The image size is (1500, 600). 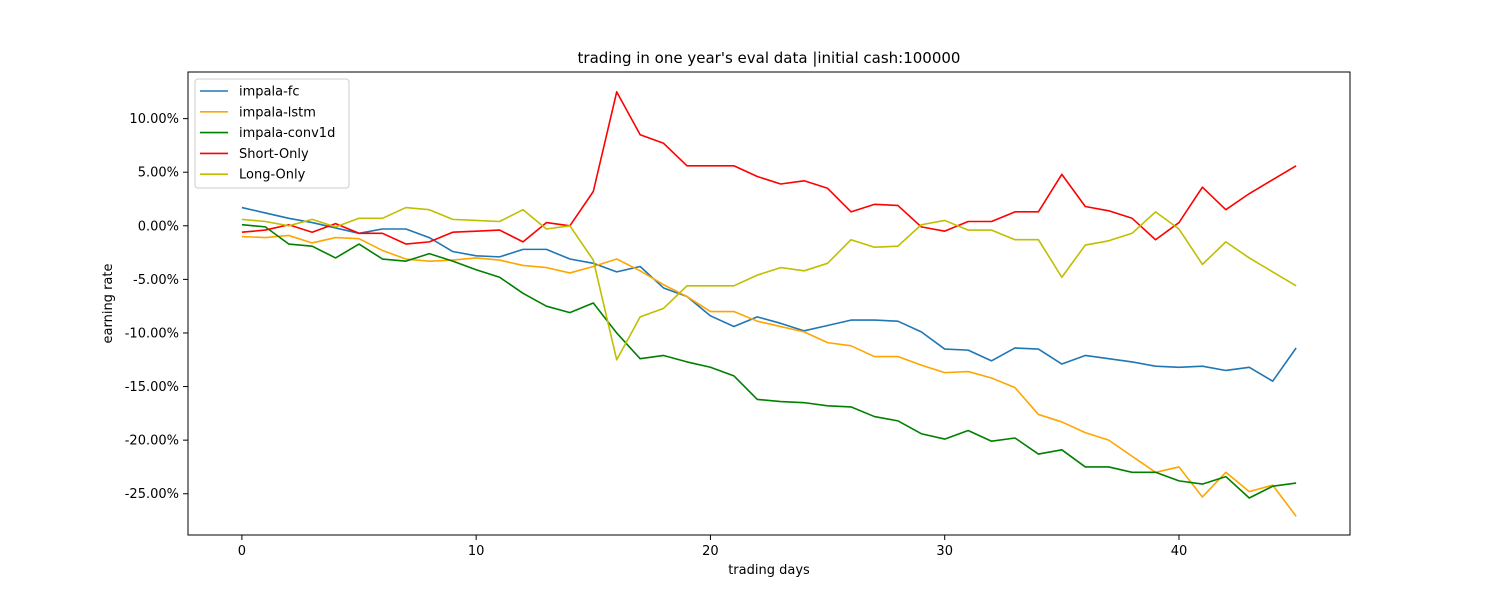 What do you see at coordinates (769, 570) in the screenshot?
I see `x-axis-label: trading days` at bounding box center [769, 570].